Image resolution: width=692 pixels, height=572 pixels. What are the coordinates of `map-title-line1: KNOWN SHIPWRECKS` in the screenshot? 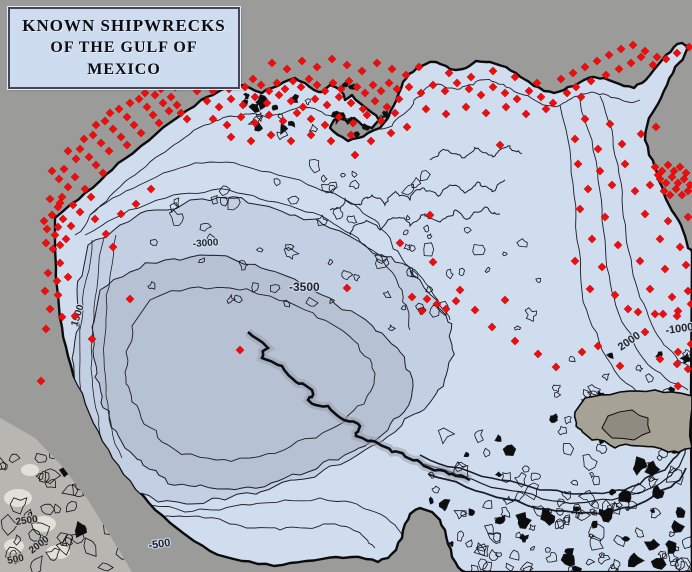 It's located at (124, 25).